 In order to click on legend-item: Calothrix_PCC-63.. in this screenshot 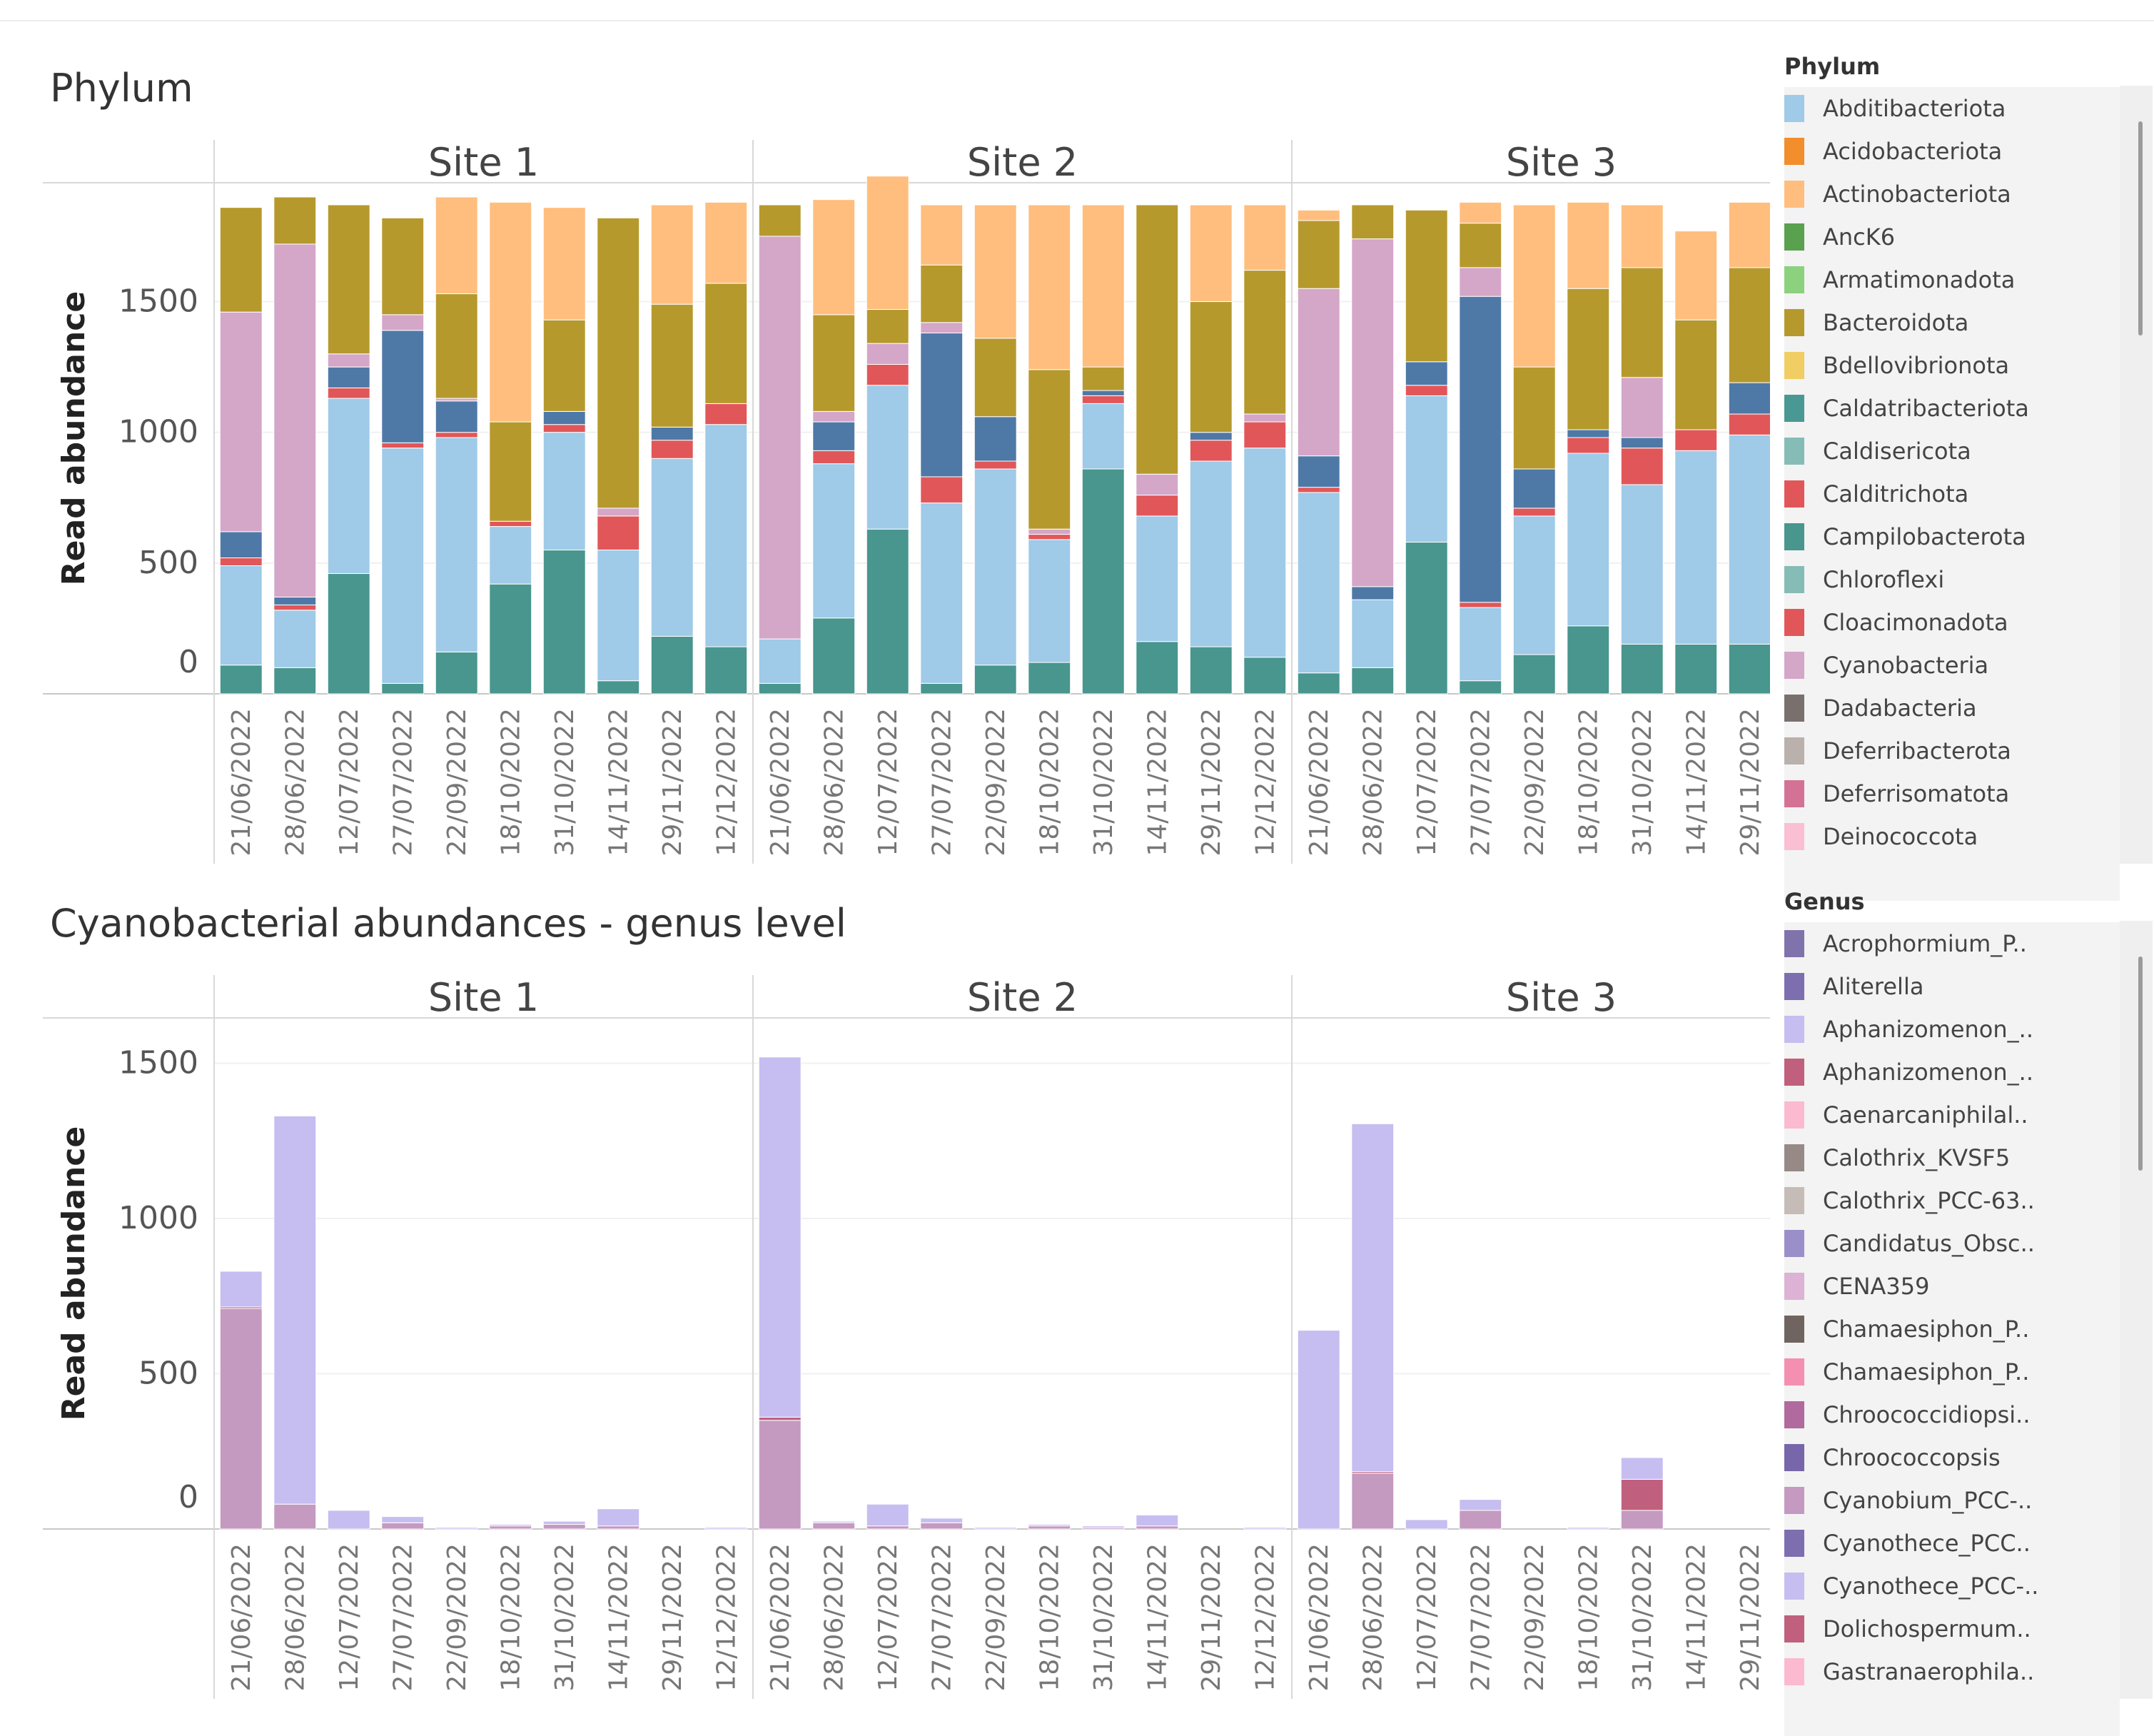, I will do `click(1952, 1200)`.